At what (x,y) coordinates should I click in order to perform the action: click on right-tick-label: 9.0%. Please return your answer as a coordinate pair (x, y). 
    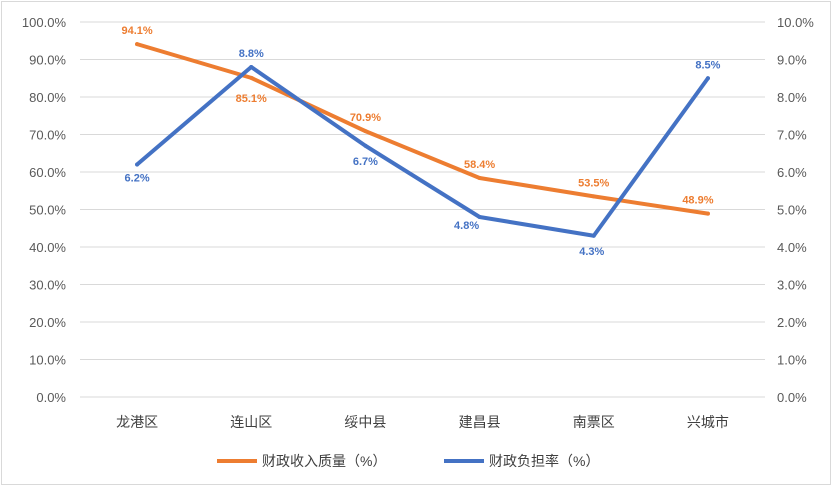
    Looking at the image, I should click on (792, 60).